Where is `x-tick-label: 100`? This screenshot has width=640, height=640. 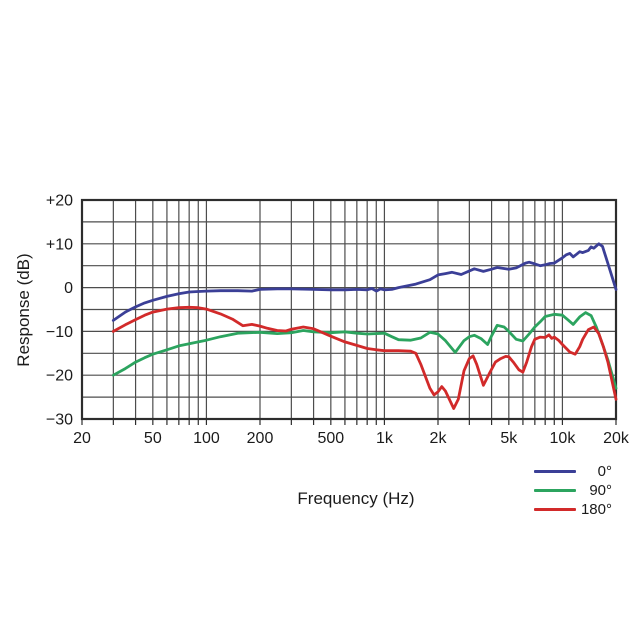 x-tick-label: 100 is located at coordinates (206, 438).